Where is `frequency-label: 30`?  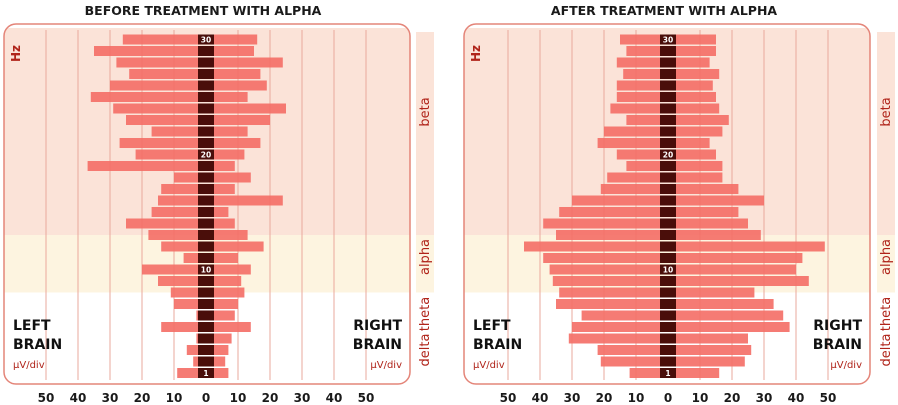 frequency-label: 30 is located at coordinates (668, 40).